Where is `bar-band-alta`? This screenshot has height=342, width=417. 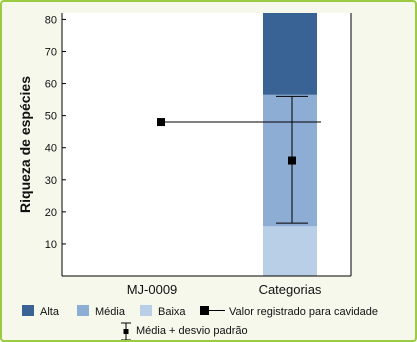
bar-band-alta is located at coordinates (290, 54).